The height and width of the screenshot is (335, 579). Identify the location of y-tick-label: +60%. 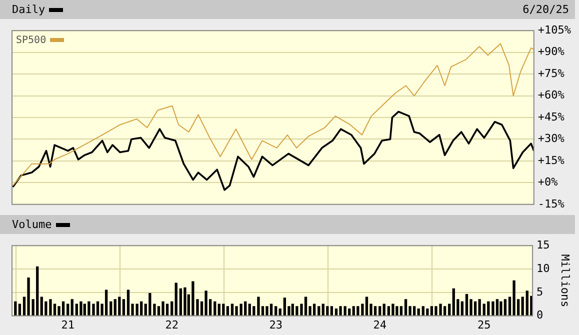
(551, 95).